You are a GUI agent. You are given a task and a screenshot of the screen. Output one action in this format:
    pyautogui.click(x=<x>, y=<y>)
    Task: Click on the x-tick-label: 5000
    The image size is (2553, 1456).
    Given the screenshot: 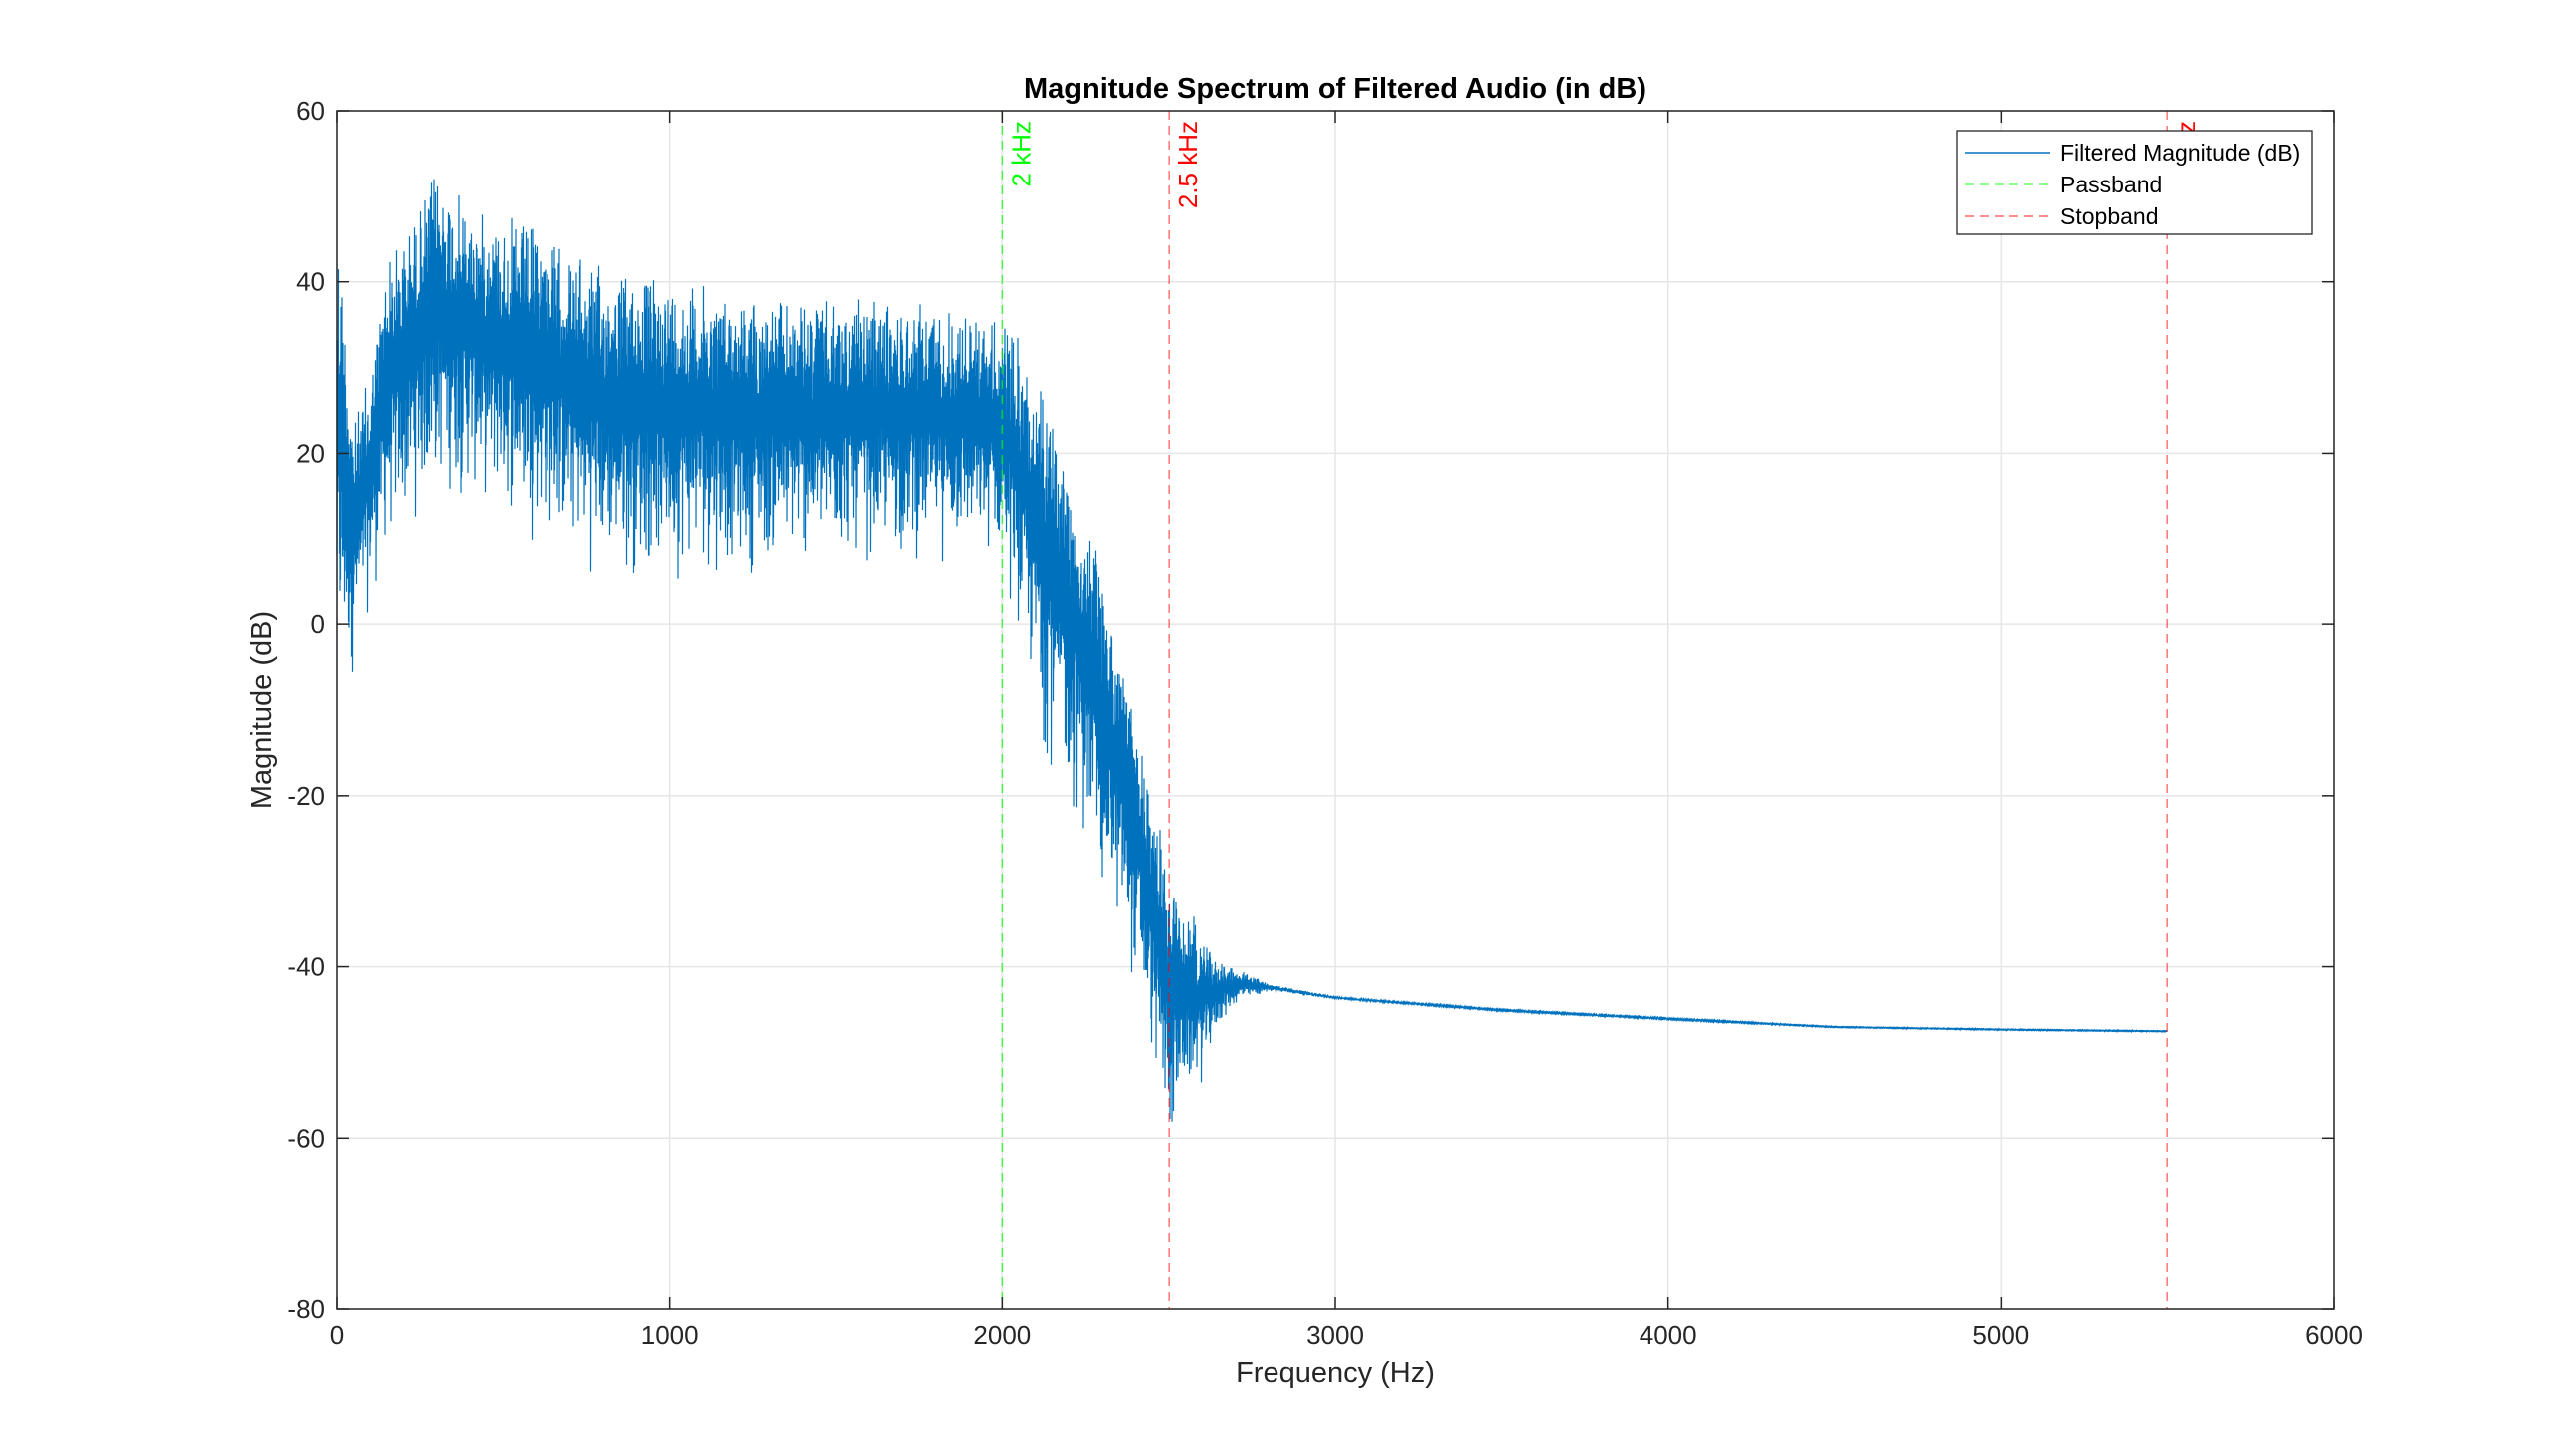 What is the action you would take?
    pyautogui.click(x=2001, y=1335)
    